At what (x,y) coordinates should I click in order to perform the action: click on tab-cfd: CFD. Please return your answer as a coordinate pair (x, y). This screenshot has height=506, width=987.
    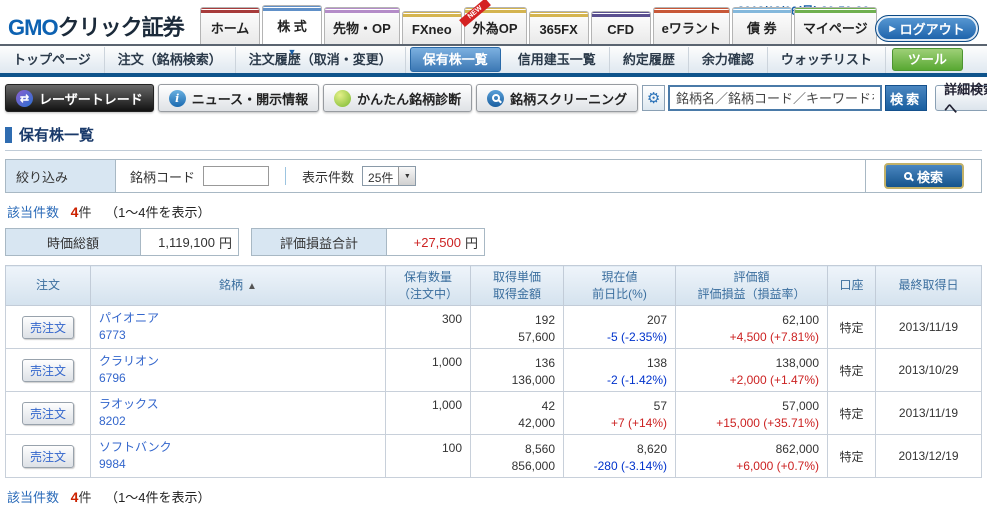
    Looking at the image, I should click on (620, 27).